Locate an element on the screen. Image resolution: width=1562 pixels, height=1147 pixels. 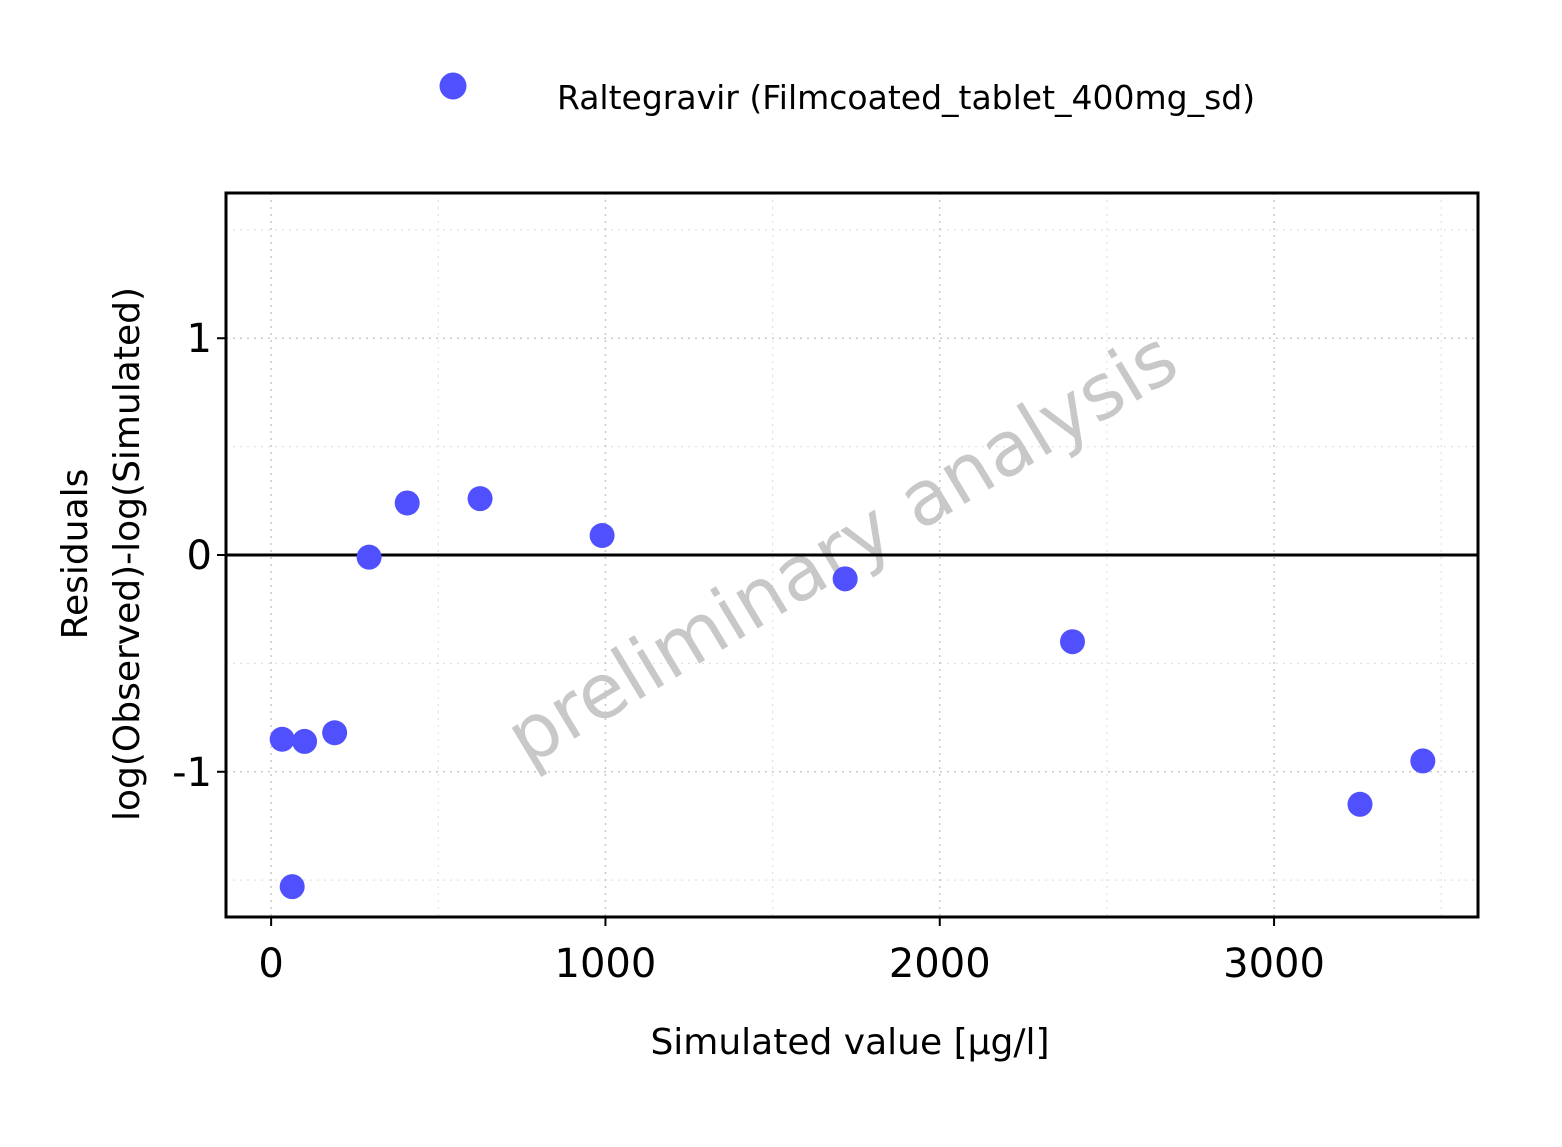
x-tick-label: 1000 is located at coordinates (606, 964).